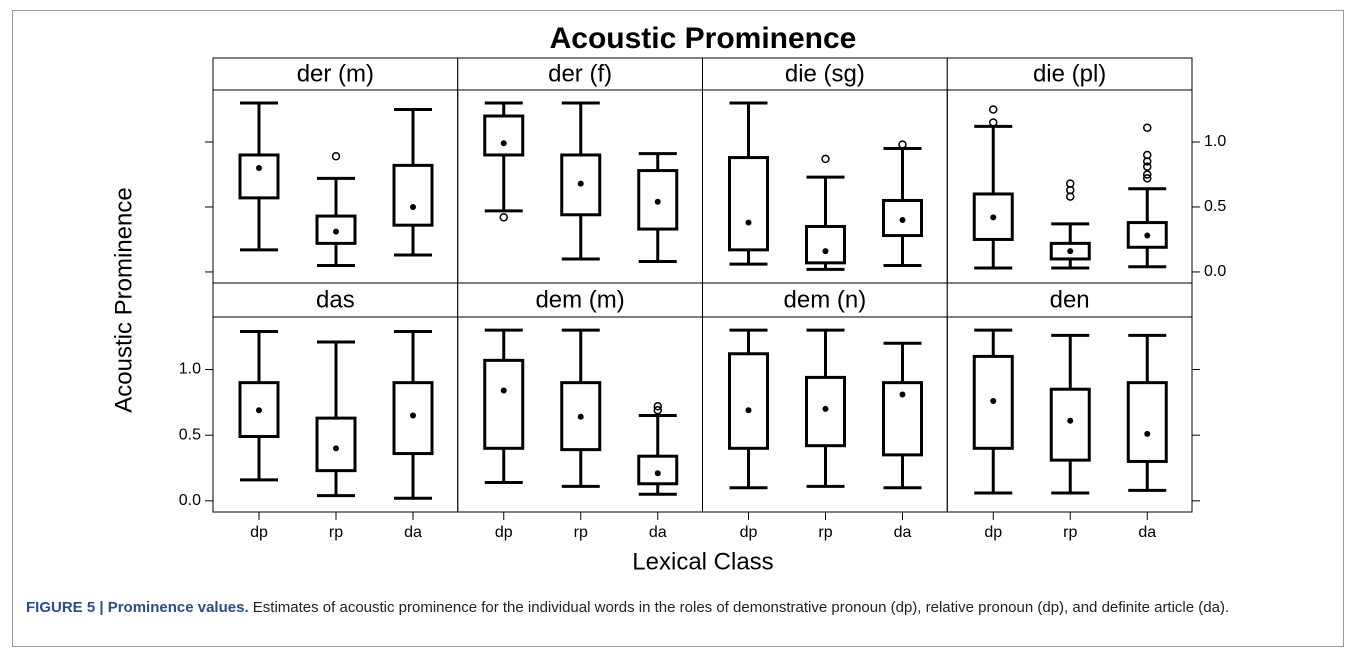 The image size is (1357, 666). What do you see at coordinates (703, 38) in the screenshot?
I see `chart-title: Acoustic Prominence` at bounding box center [703, 38].